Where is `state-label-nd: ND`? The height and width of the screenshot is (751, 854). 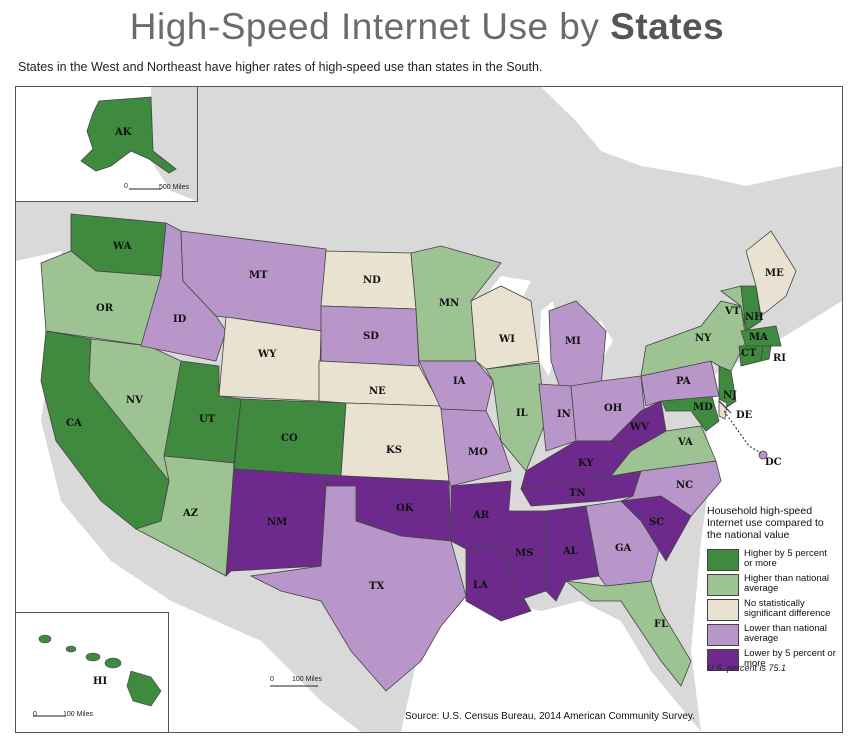 state-label-nd: ND is located at coordinates (372, 280).